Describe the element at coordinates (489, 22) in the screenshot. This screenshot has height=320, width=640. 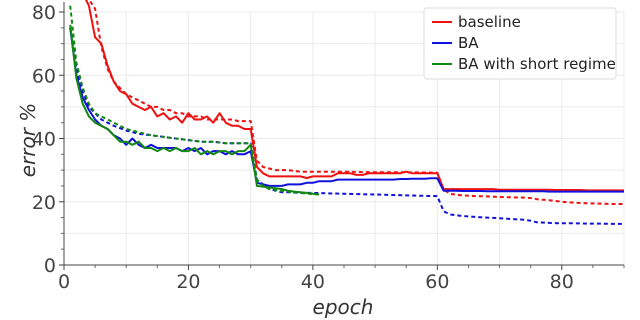
I see `legend-label: baseline` at that location.